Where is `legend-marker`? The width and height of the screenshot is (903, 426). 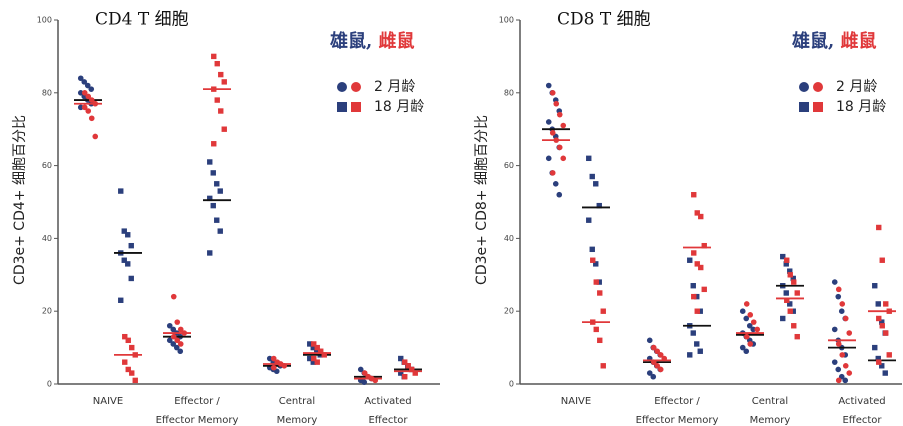
legend-marker is located at coordinates (356, 107).